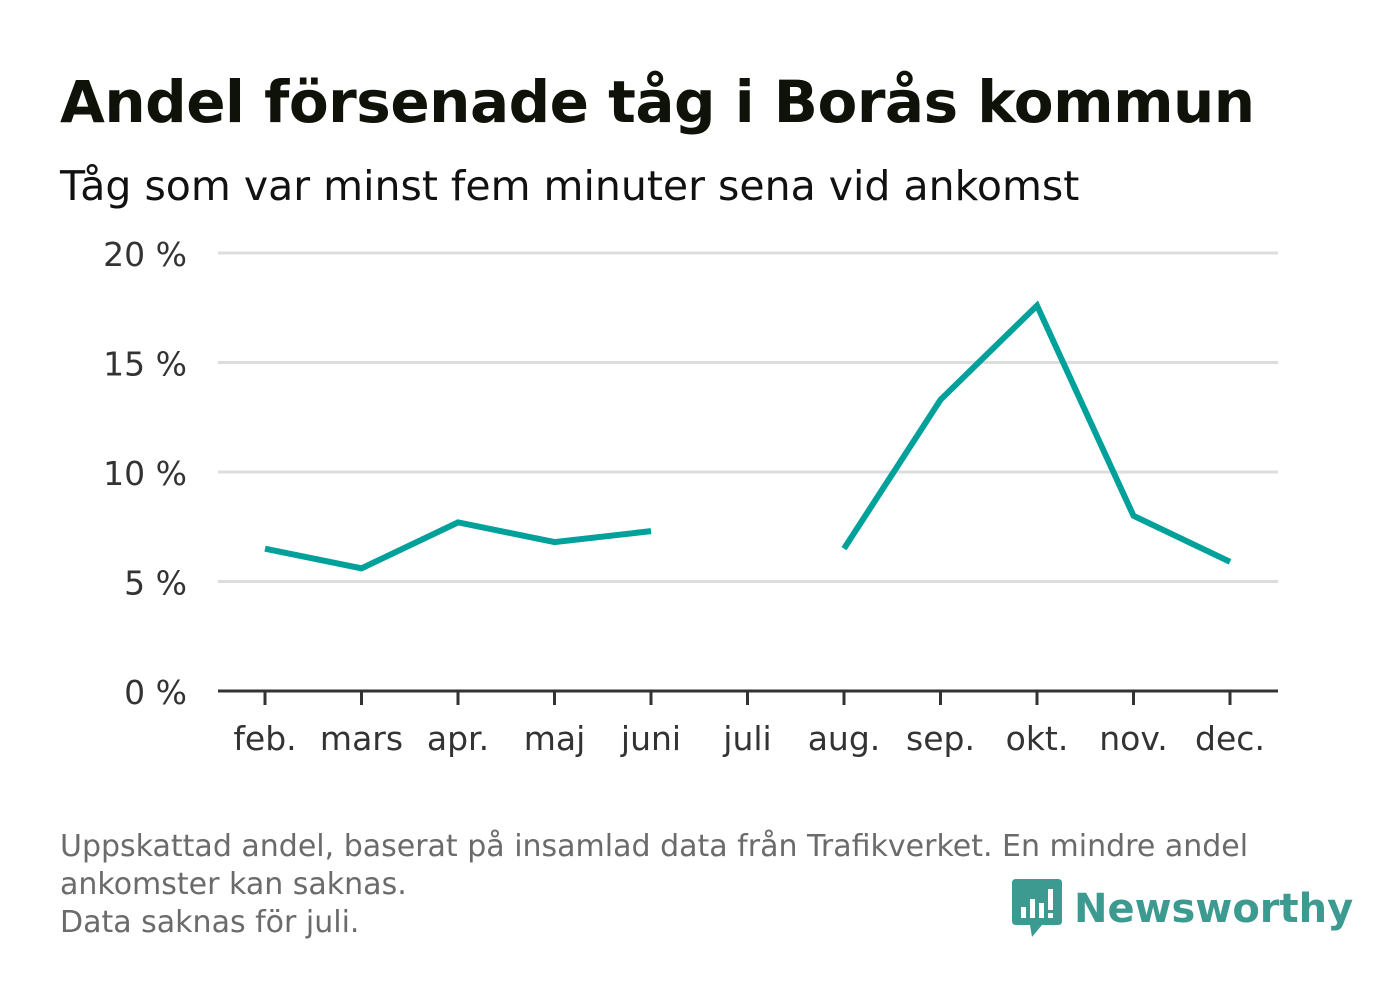  I want to click on x-tick-label-7: sep., so click(940, 738).